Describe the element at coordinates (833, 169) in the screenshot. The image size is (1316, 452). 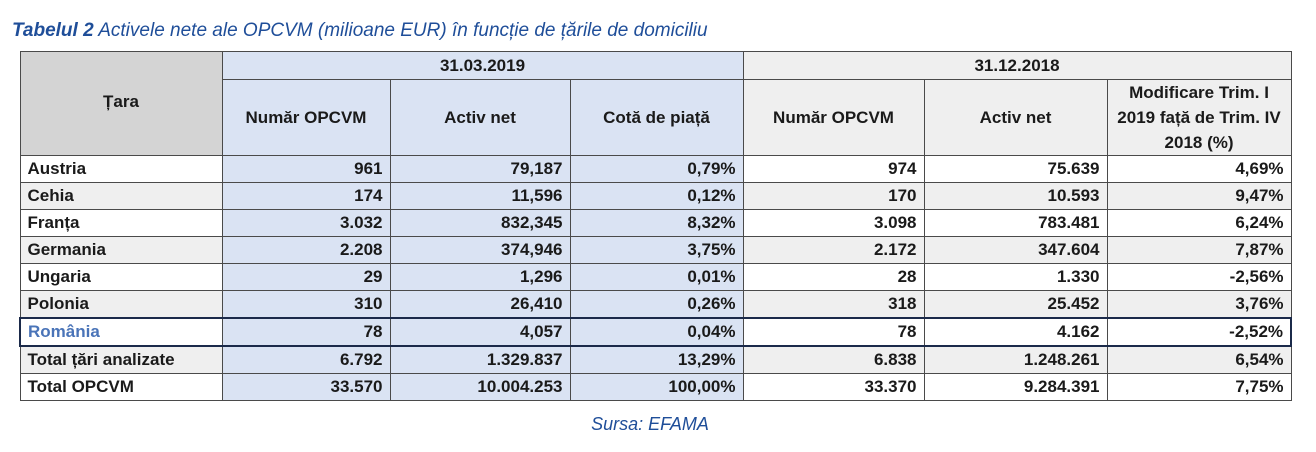
I see `value-cell: 974` at that location.